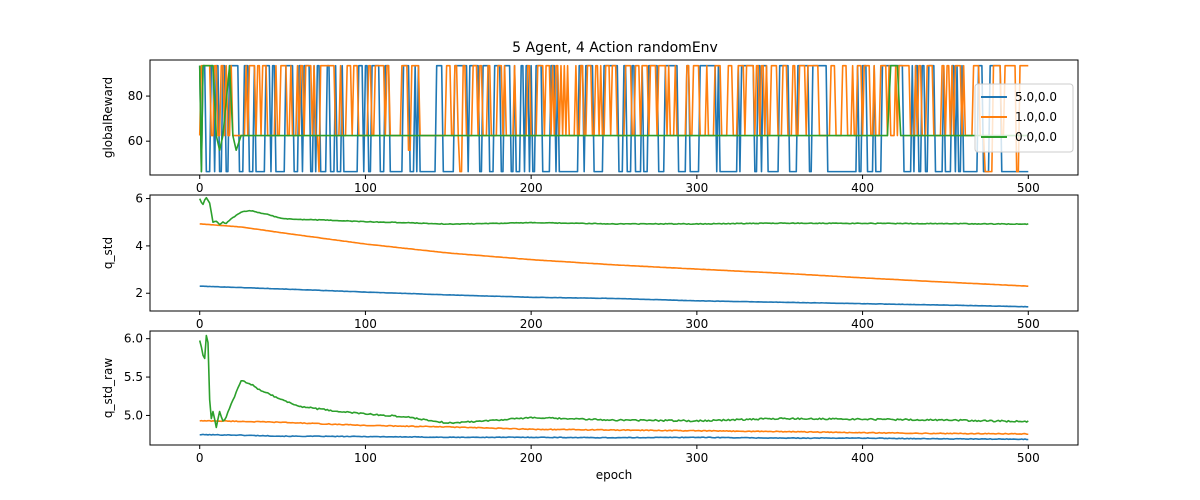  Describe the element at coordinates (133, 339) in the screenshot. I see `y-tick-label: 6.0` at that location.